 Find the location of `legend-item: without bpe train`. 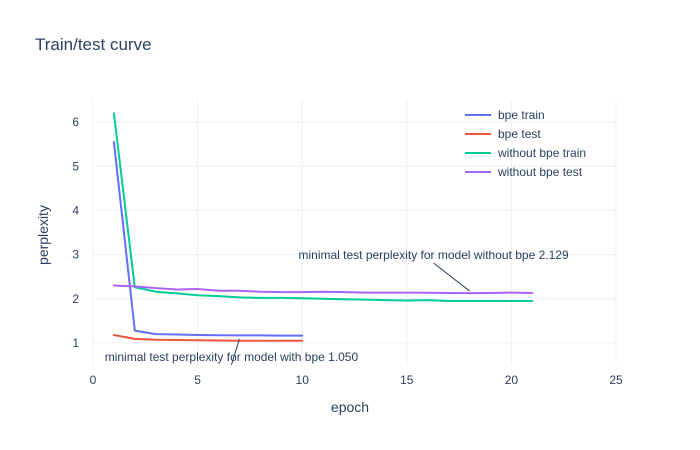

legend-item: without bpe train is located at coordinates (525, 153).